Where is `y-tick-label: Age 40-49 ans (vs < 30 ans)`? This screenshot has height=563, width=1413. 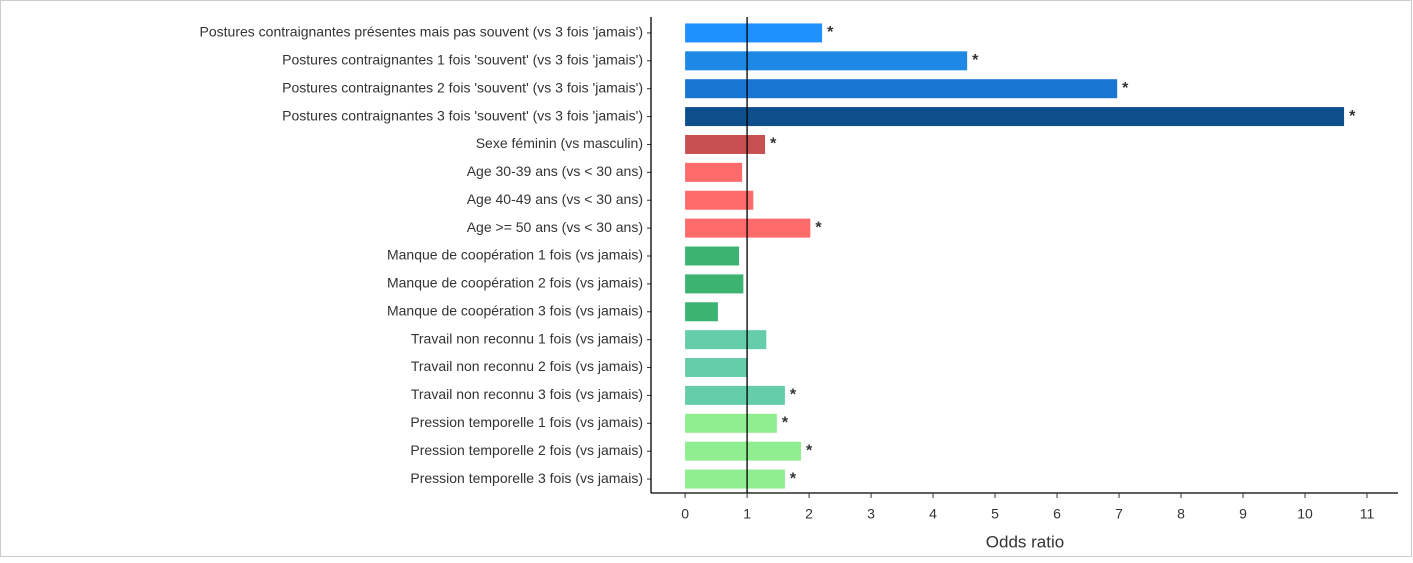
y-tick-label: Age 40-49 ans (vs < 30 ans) is located at coordinates (555, 199).